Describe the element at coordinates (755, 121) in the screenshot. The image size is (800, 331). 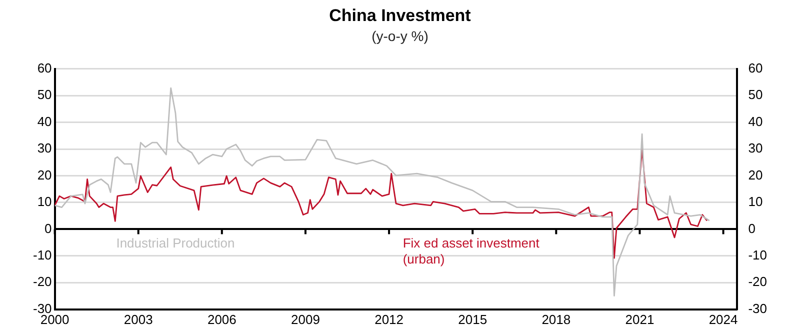
I see `y2-tick-label: 40` at that location.